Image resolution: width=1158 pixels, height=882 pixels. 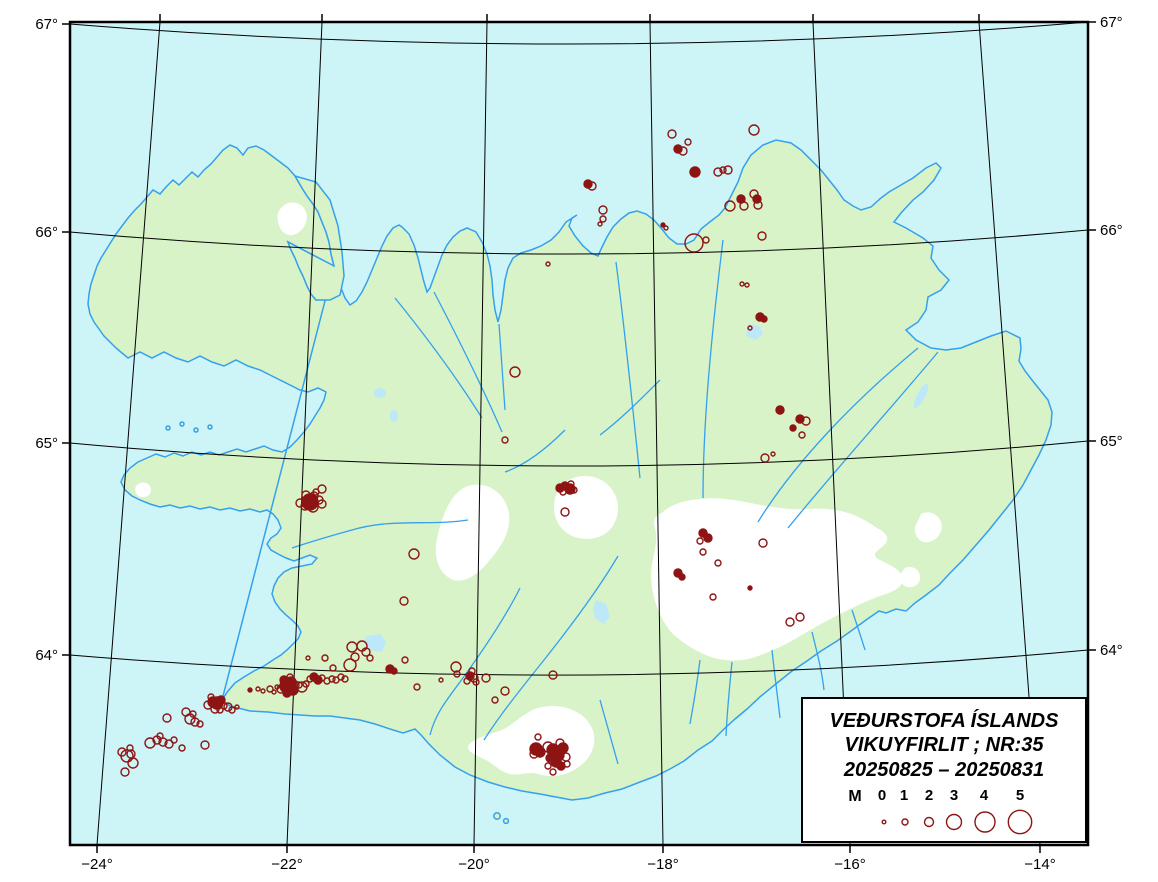 What do you see at coordinates (46, 24) in the screenshot?
I see `latitude-label-left: 67°` at bounding box center [46, 24].